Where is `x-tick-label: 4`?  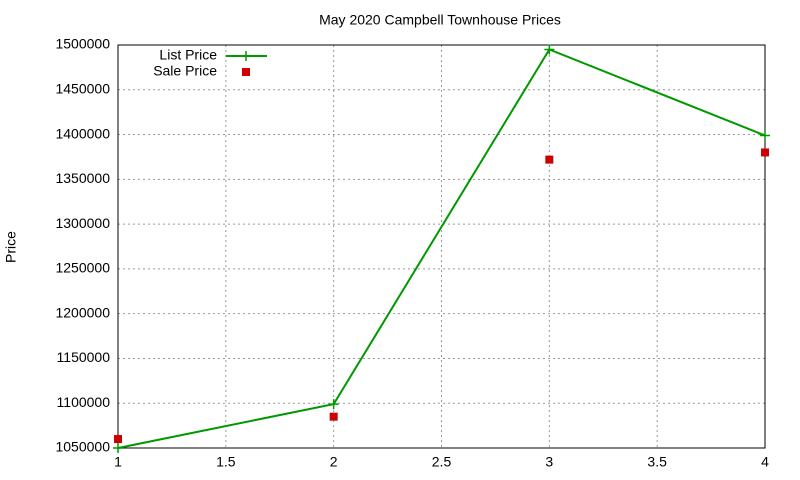
x-tick-label: 4 is located at coordinates (765, 462).